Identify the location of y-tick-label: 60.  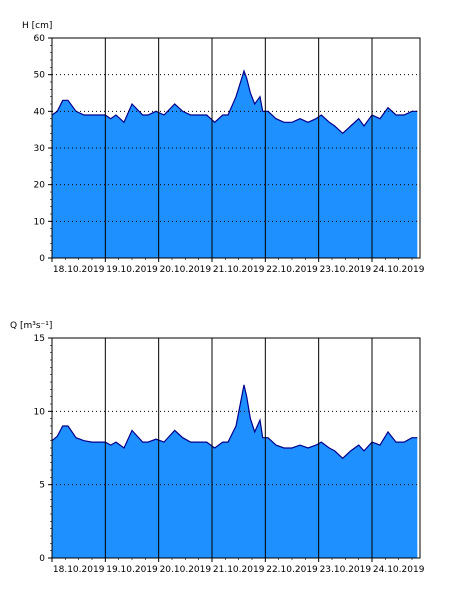
(40, 39).